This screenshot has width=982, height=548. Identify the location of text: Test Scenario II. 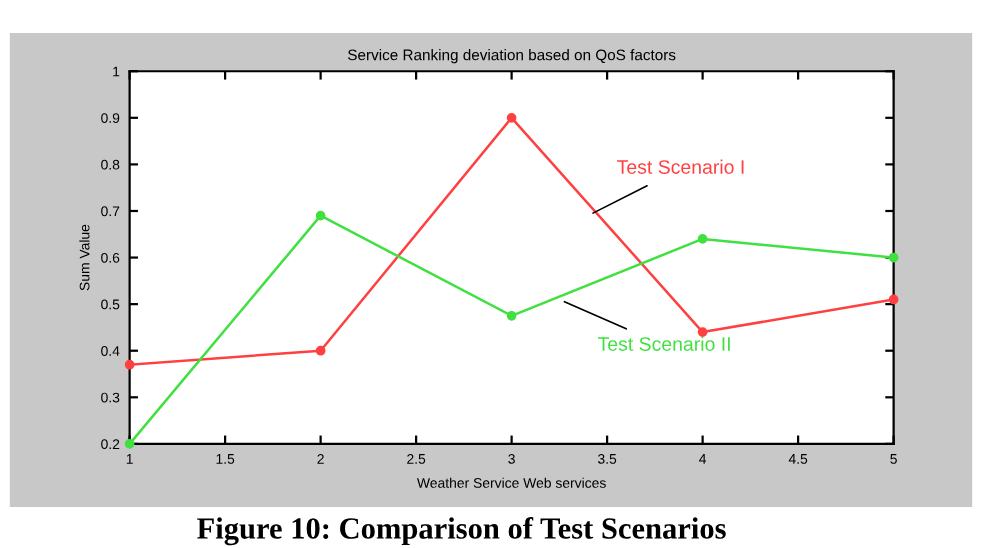
(664, 343).